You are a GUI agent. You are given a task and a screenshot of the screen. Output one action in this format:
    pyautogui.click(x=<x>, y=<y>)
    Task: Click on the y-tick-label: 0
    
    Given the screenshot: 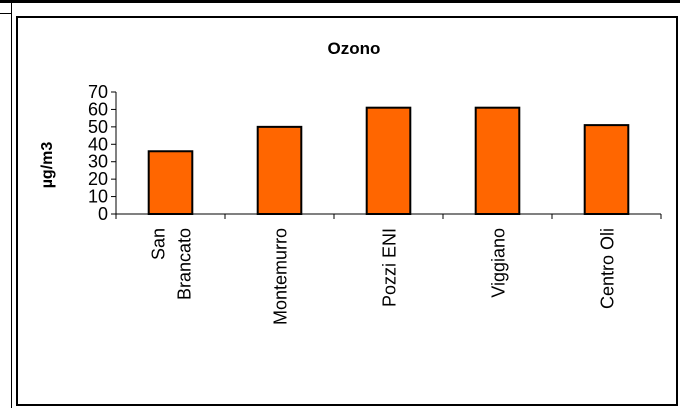 What is the action you would take?
    pyautogui.click(x=103, y=214)
    